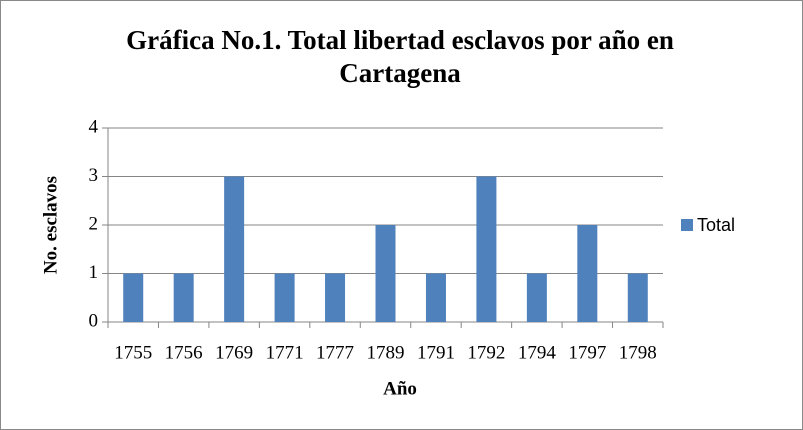 The width and height of the screenshot is (803, 430). Describe the element at coordinates (587, 352) in the screenshot. I see `x-tick-label: 1797` at that location.